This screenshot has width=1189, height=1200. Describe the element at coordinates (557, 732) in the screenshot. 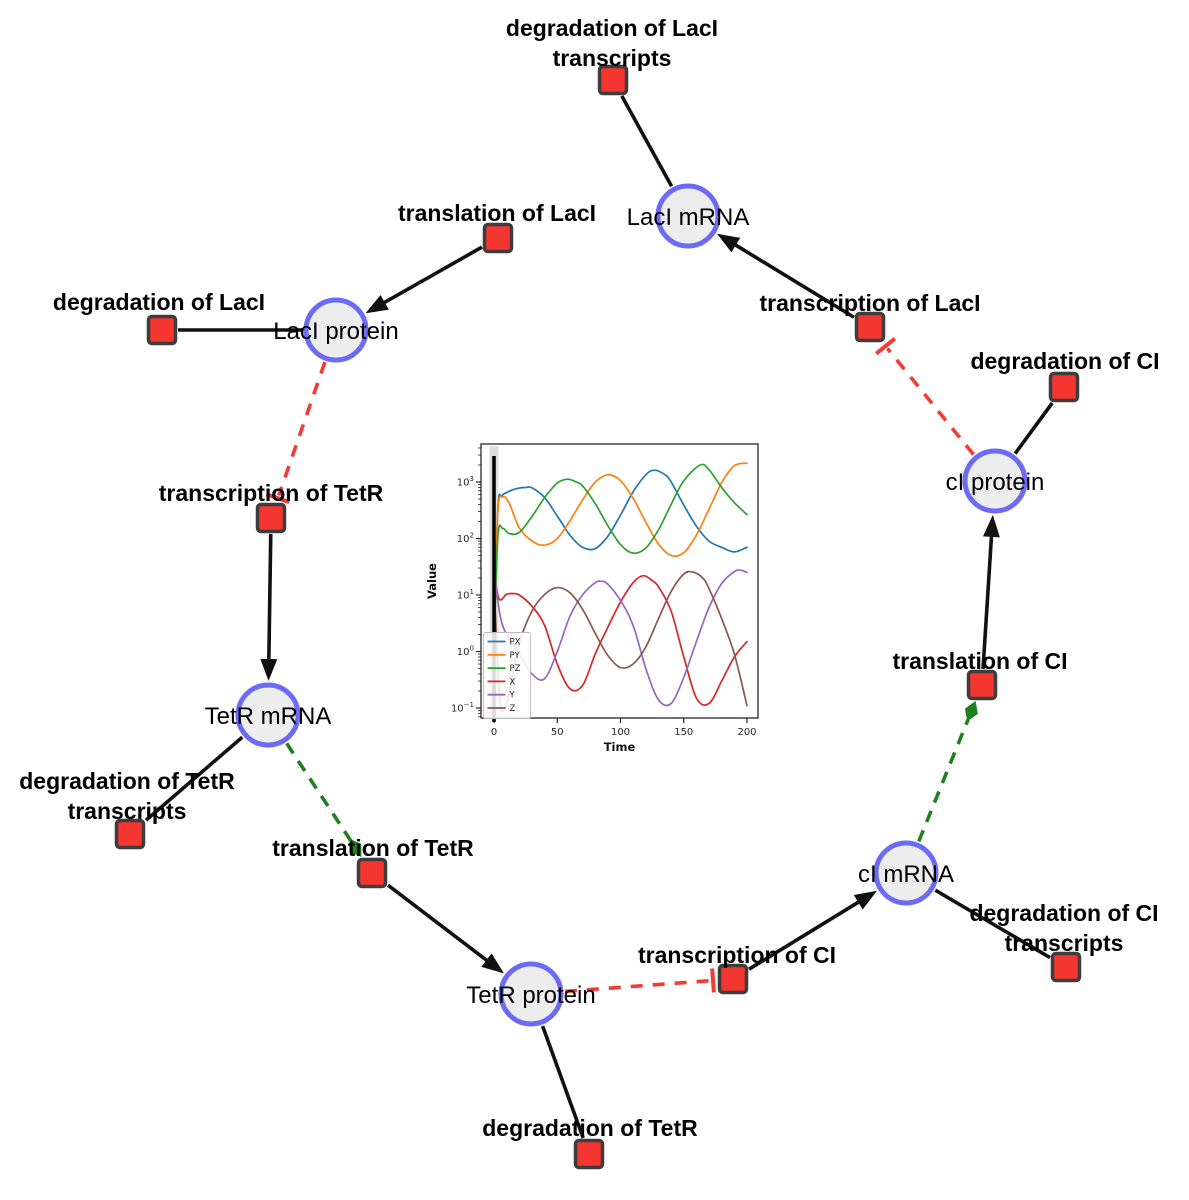

I see `x-axis-tick-label: 50` at that location.